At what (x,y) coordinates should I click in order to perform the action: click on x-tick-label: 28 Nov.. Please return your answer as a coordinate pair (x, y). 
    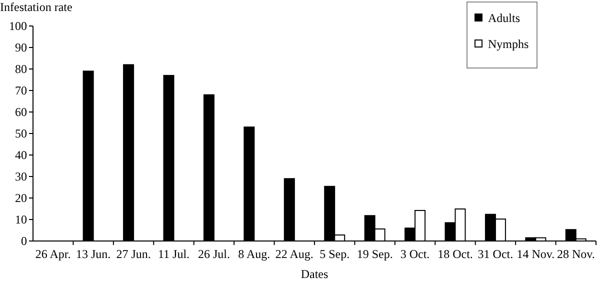
    Looking at the image, I should click on (575, 254).